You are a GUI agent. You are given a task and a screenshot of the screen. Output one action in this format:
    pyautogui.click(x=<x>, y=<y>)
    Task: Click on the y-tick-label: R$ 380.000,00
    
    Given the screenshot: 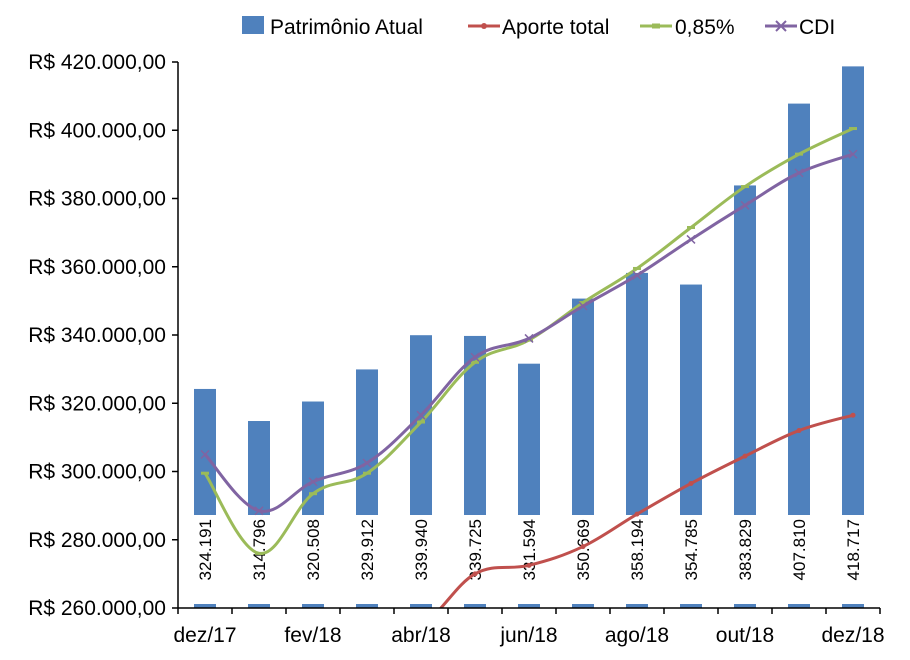 What is the action you would take?
    pyautogui.click(x=97, y=199)
    